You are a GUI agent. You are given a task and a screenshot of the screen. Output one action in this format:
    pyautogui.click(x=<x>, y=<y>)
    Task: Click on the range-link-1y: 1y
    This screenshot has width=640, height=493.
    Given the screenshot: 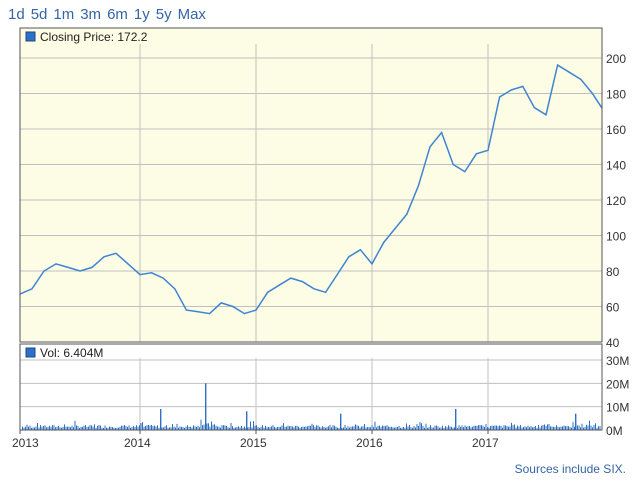 What is the action you would take?
    pyautogui.click(x=141, y=14)
    